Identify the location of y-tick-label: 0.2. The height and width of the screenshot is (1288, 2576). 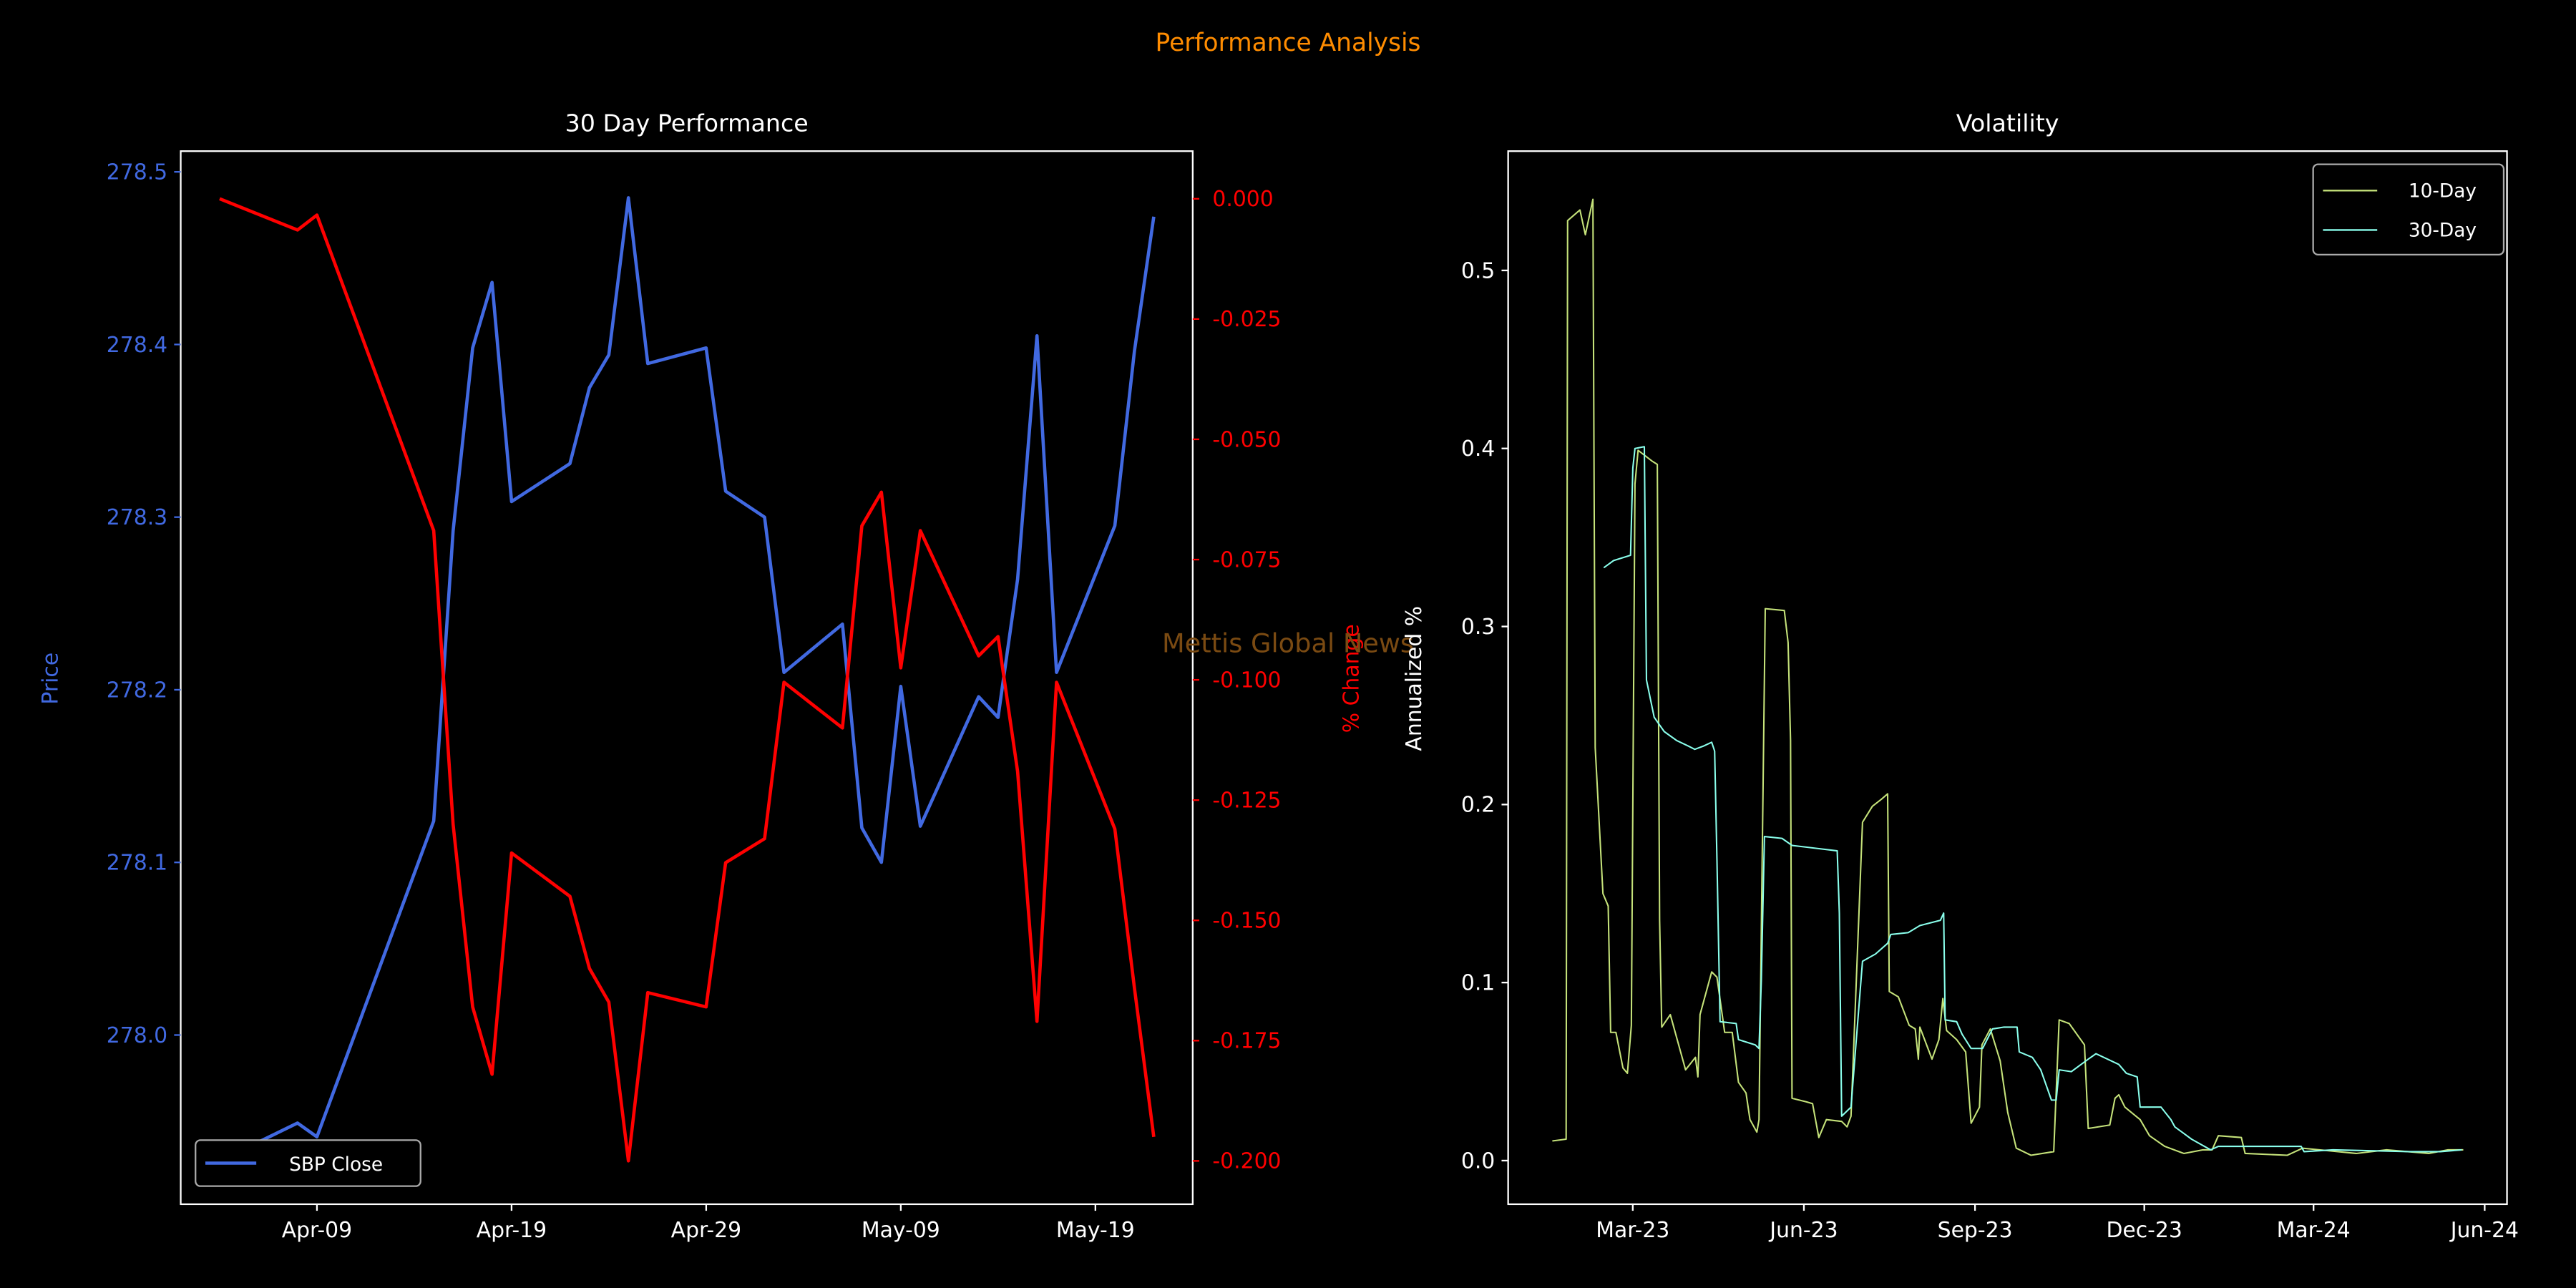
(1478, 805).